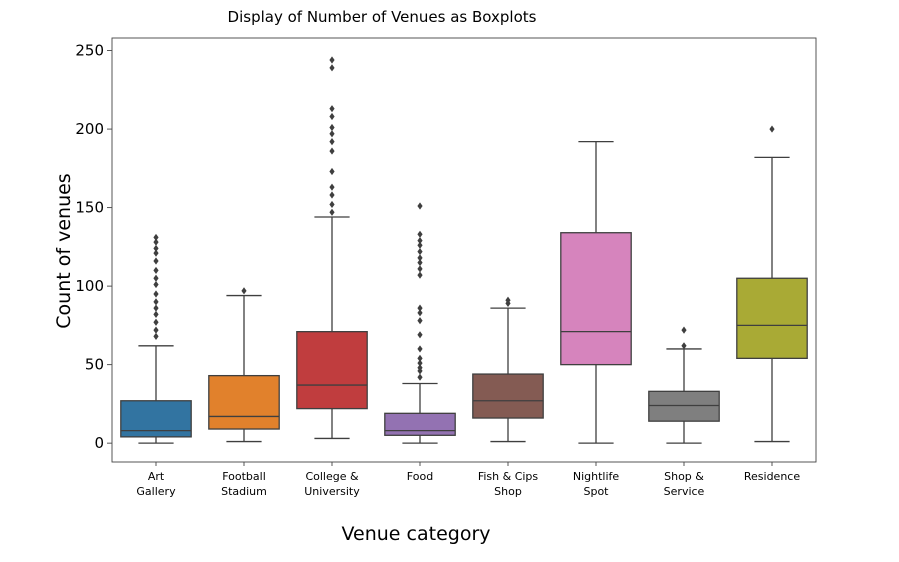  I want to click on y-tick-label: 50, so click(94, 365).